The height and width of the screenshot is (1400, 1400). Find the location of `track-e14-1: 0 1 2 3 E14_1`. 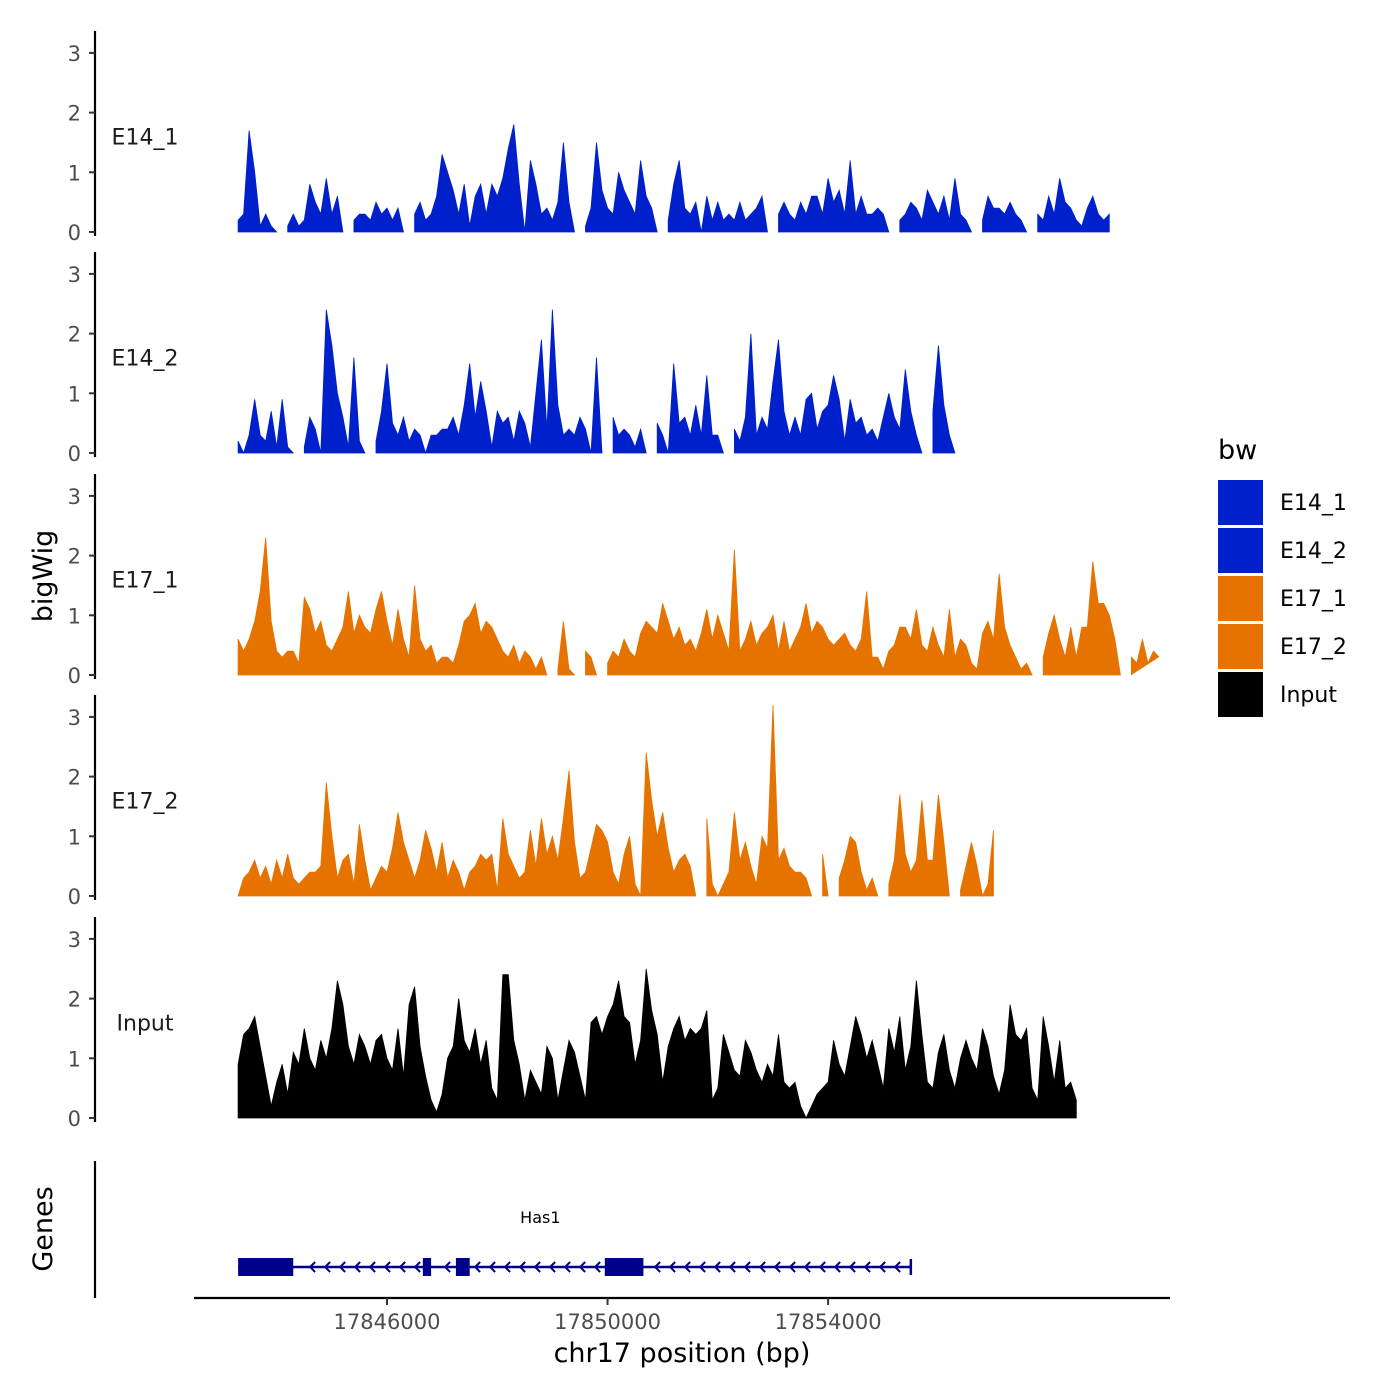

track-e14-1: 0 1 2 3 E14_1 is located at coordinates (589, 138).